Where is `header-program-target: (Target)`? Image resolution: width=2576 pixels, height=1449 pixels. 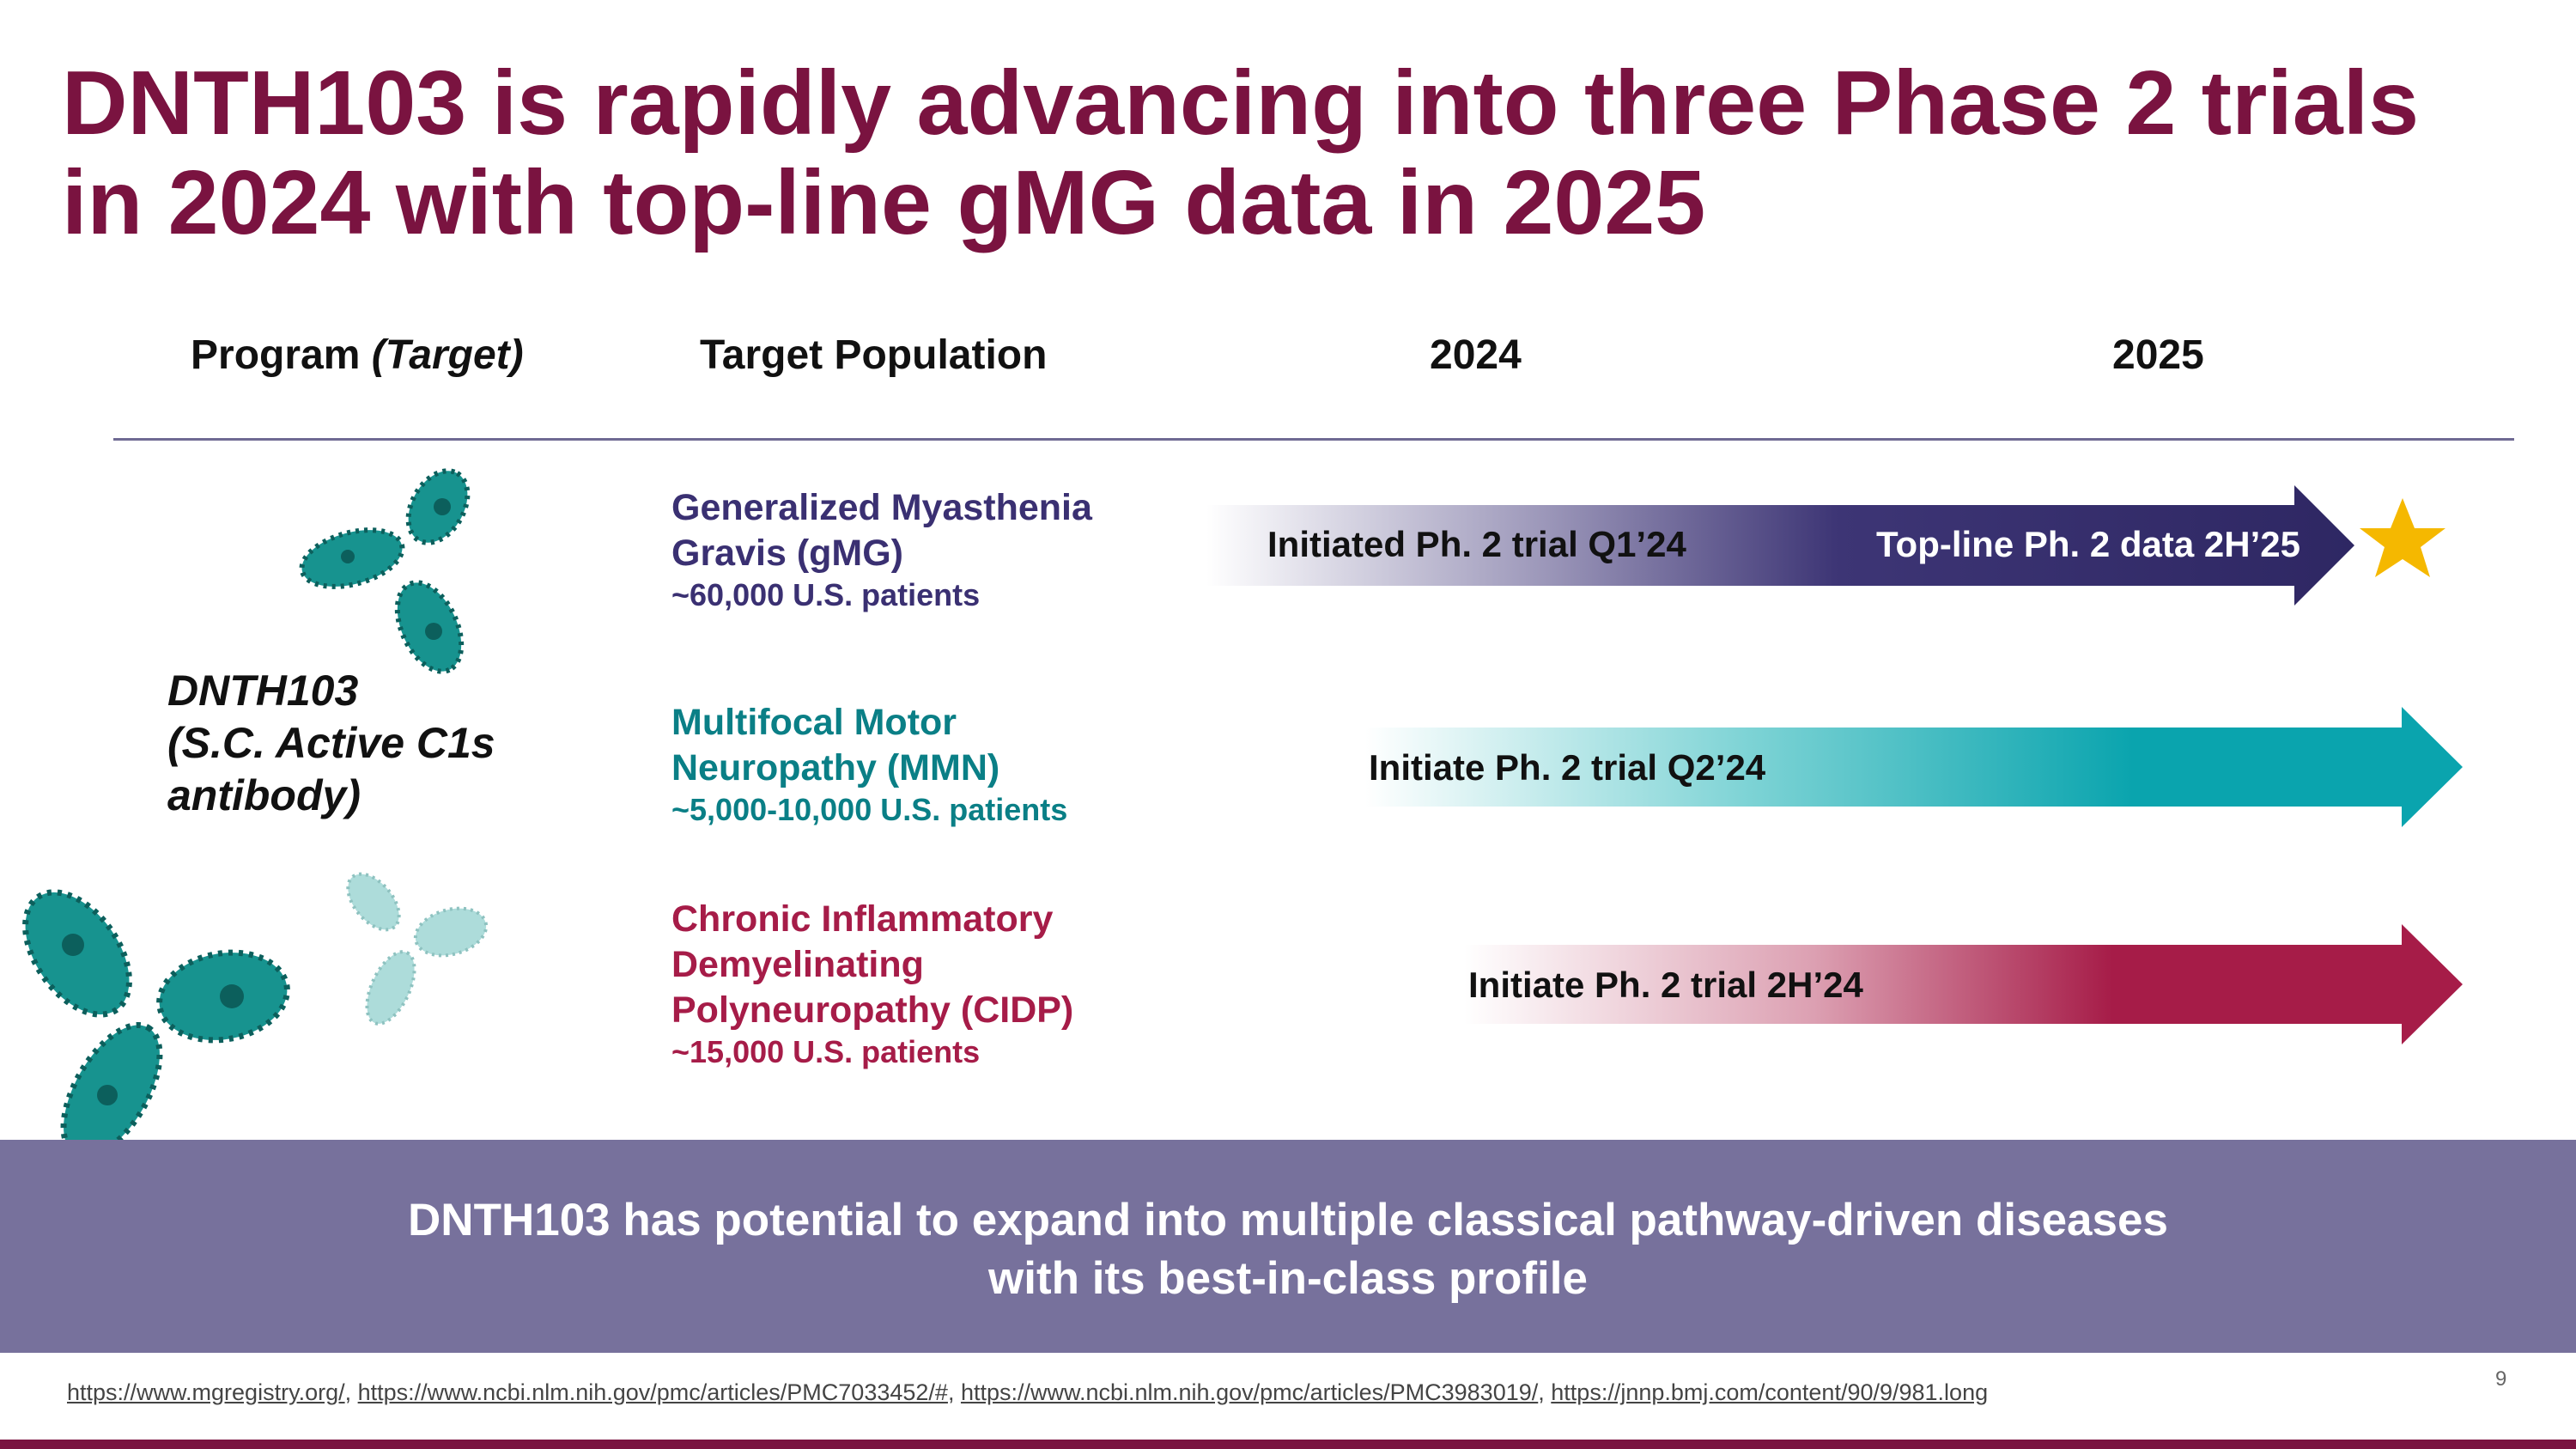 header-program-target: (Target) is located at coordinates (448, 355).